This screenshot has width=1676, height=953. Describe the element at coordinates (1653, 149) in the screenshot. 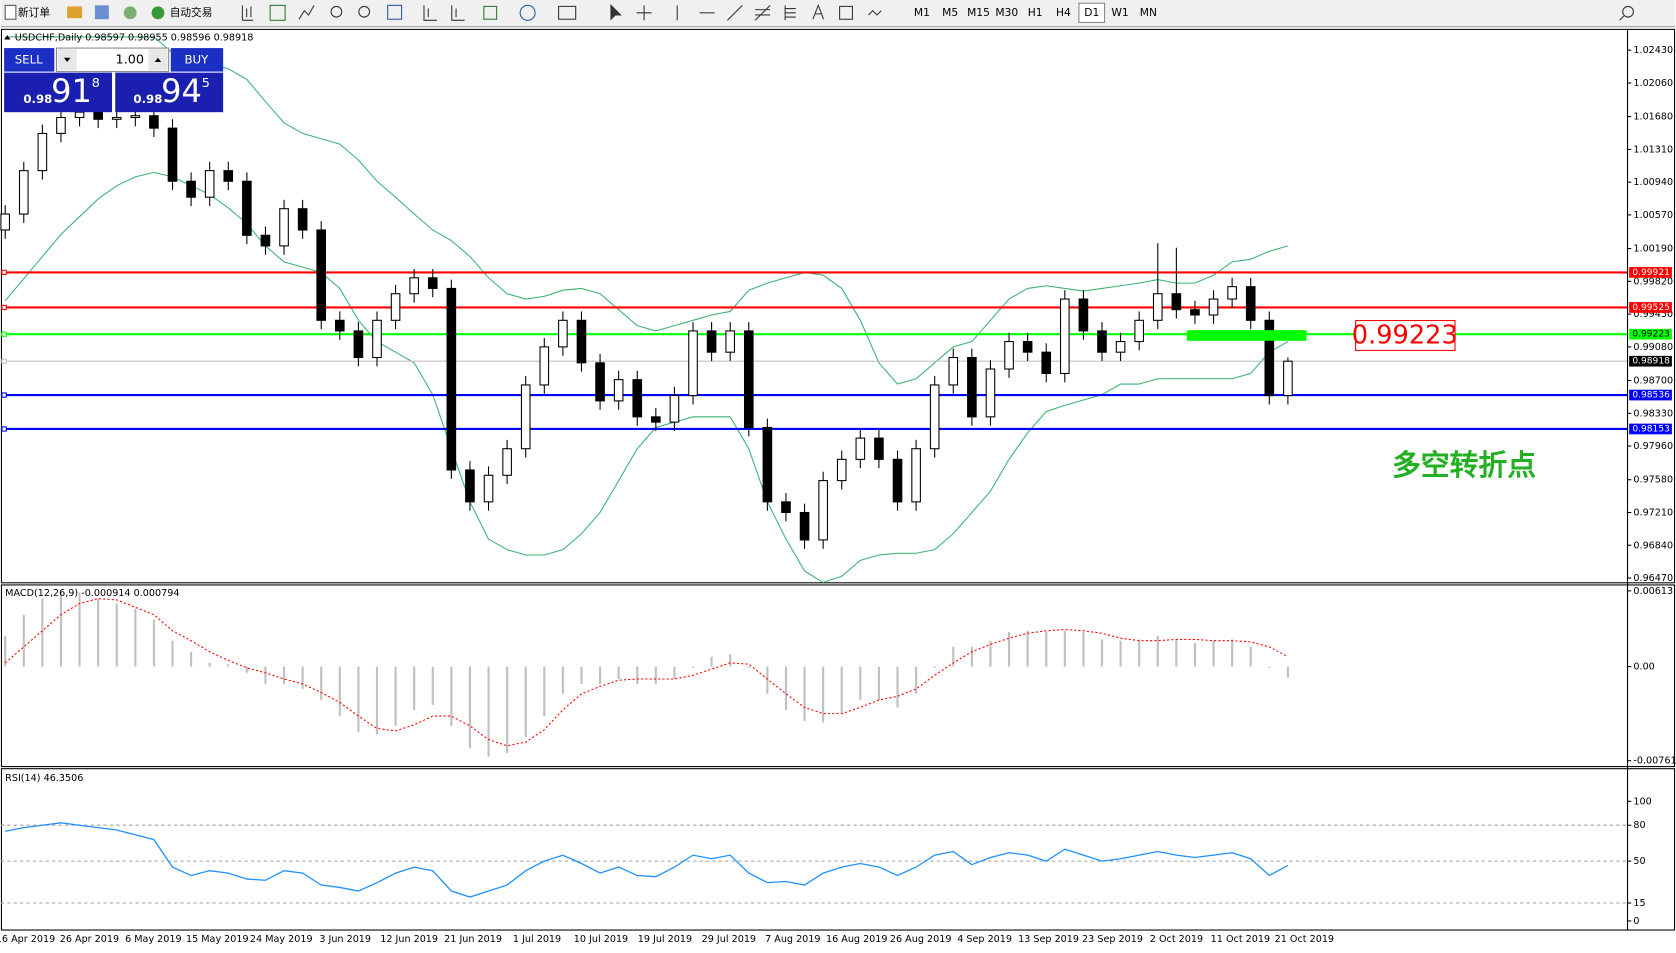

I see `y-tick-label: 1.01310` at that location.